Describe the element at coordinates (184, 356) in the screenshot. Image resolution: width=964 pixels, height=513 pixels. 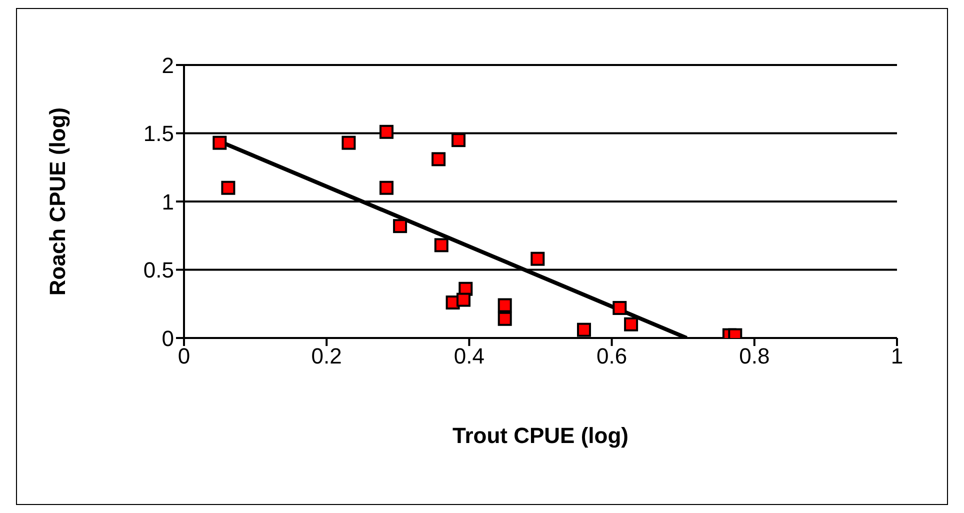
I see `x-tick-label: 0` at that location.